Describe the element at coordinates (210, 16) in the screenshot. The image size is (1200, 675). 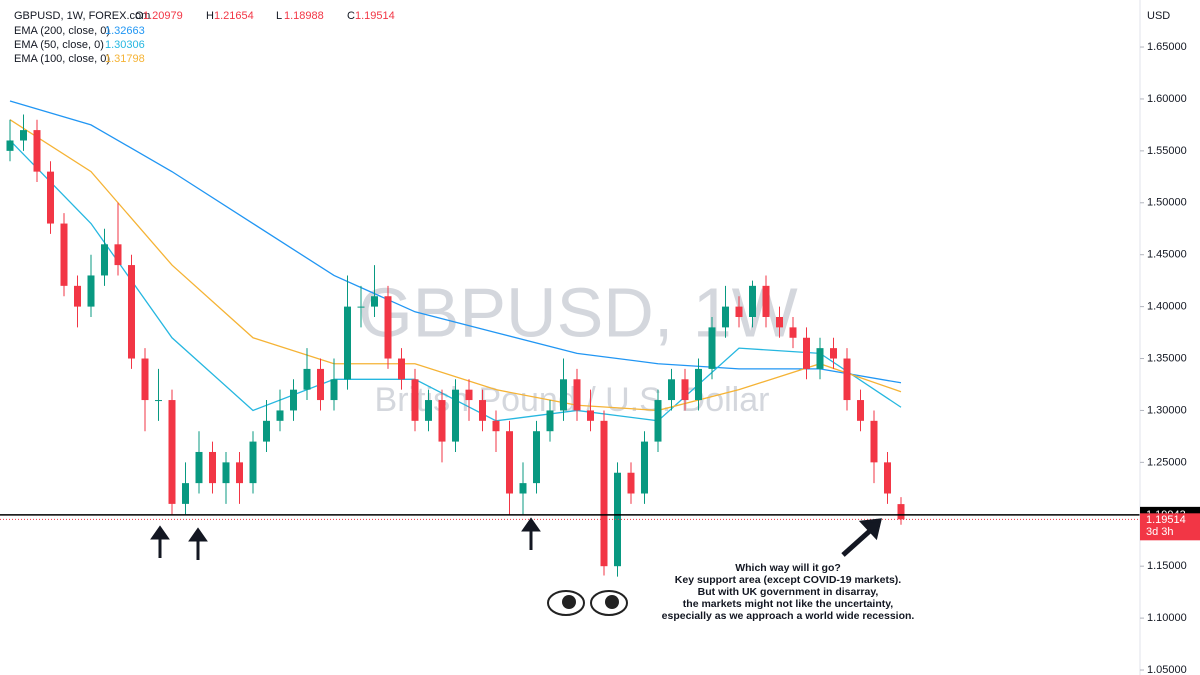
I see `ohlc-label: H` at that location.